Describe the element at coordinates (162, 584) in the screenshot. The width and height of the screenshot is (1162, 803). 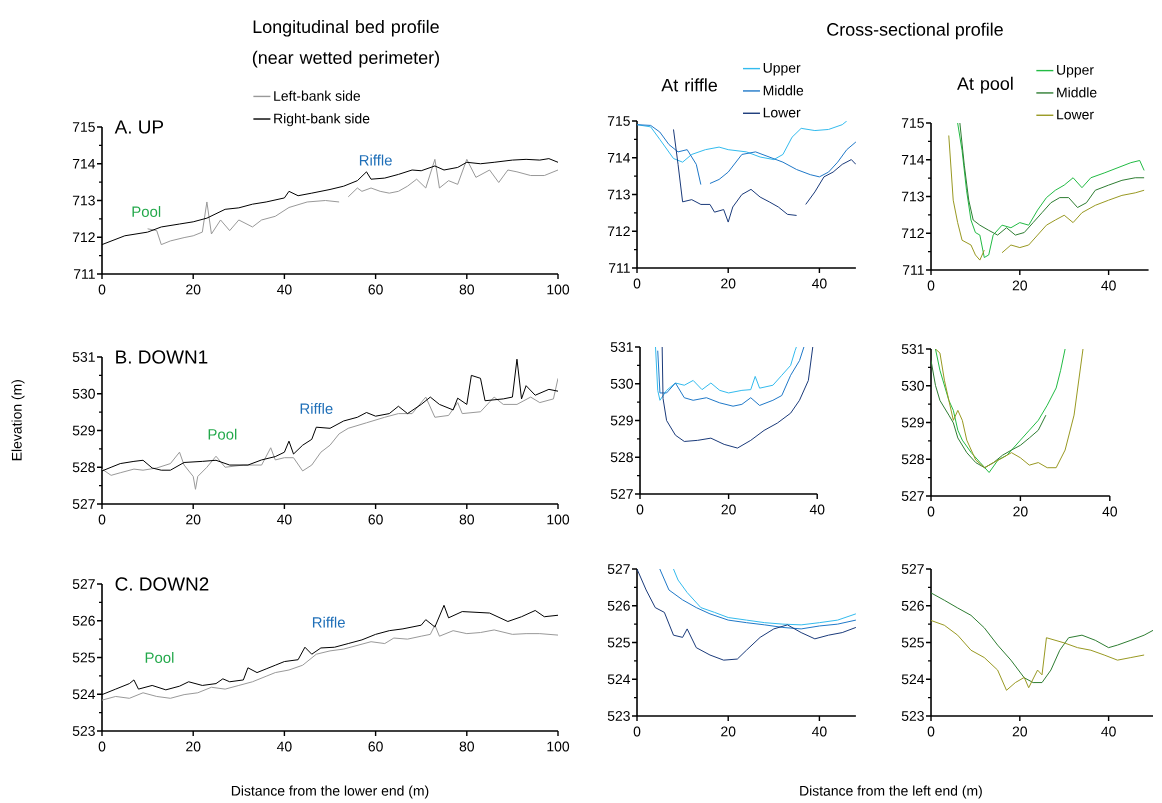
I see `chart-subtitle: C. DOWN2` at that location.